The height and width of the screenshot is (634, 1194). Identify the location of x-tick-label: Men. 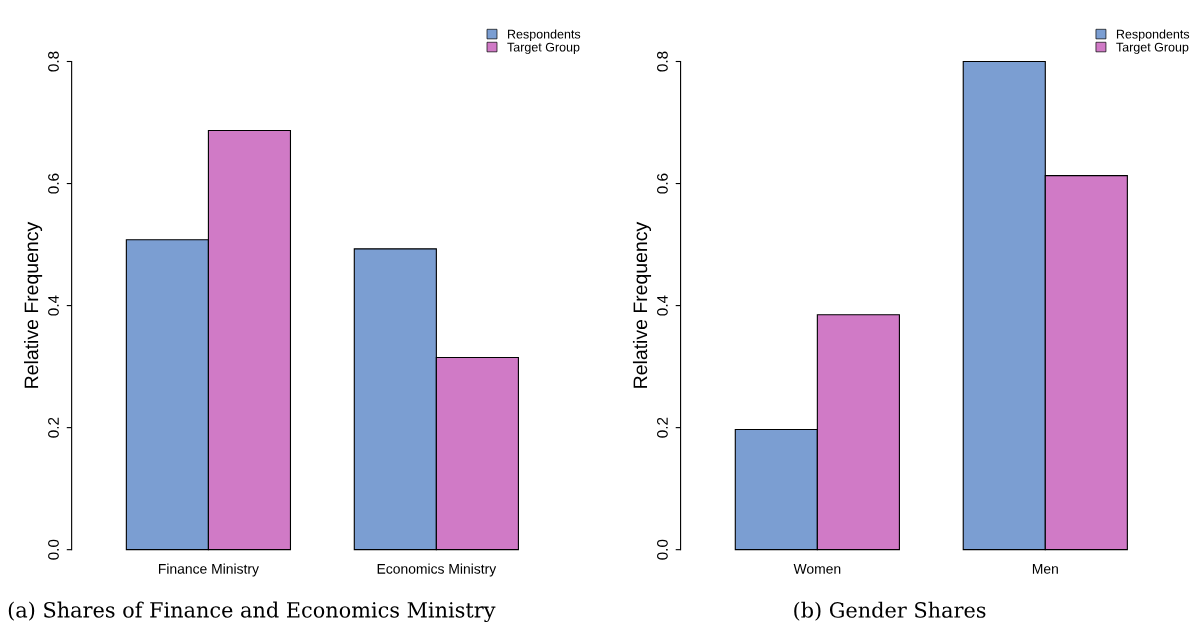
(1045, 569).